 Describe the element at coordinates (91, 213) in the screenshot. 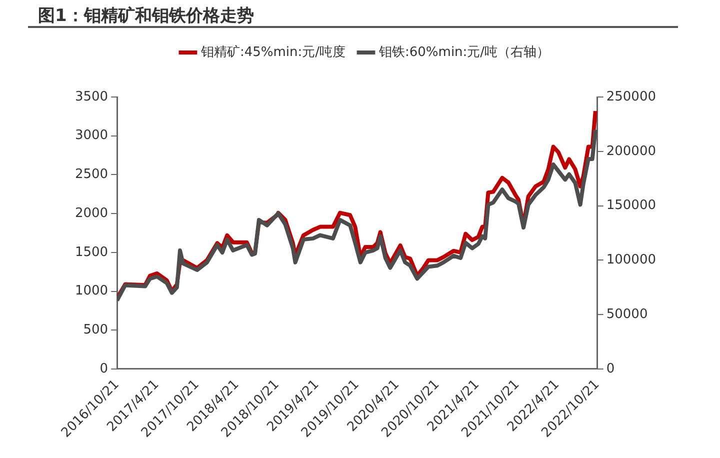

I see `y-tick-label: 2000` at that location.